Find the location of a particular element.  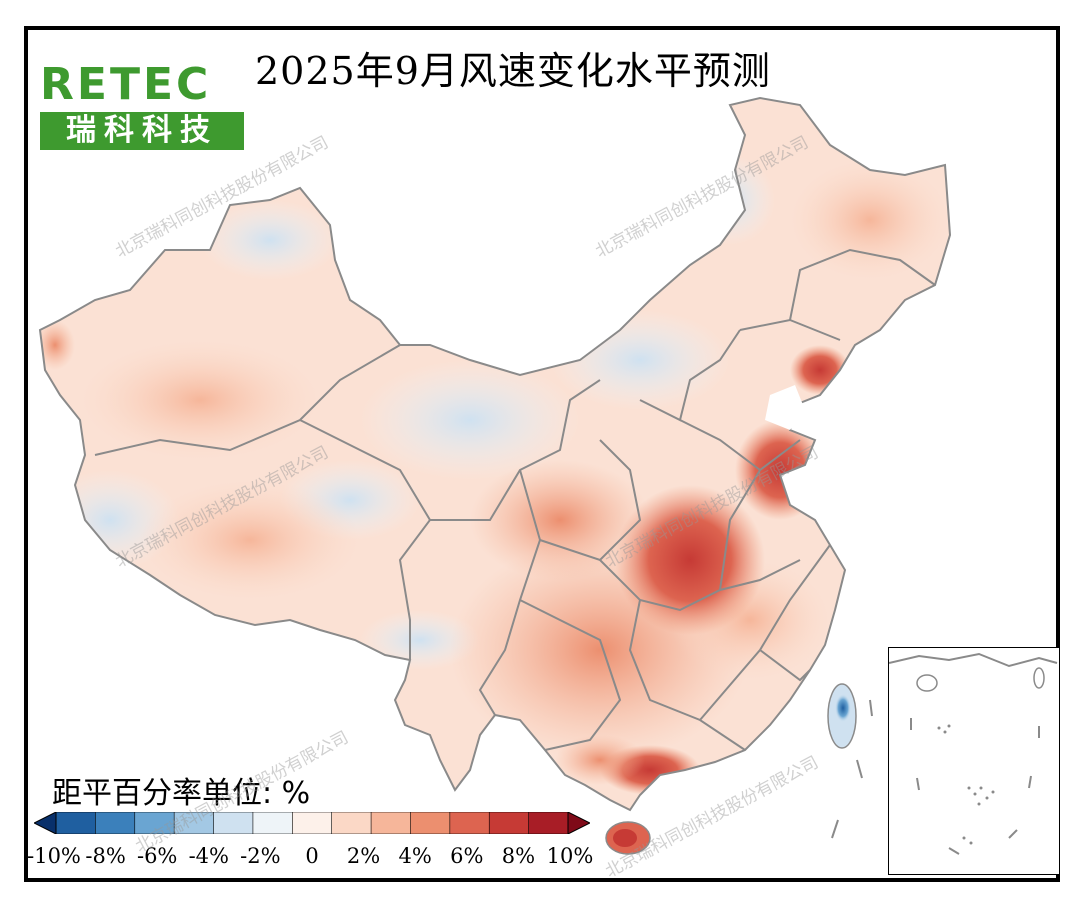

legend-tick-label: 2% is located at coordinates (363, 856).